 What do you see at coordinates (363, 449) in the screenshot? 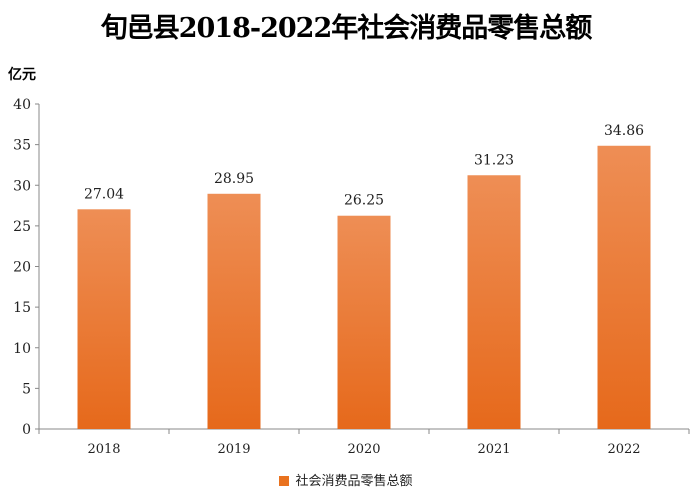
I see `x-tick-label: 2020` at bounding box center [363, 449].